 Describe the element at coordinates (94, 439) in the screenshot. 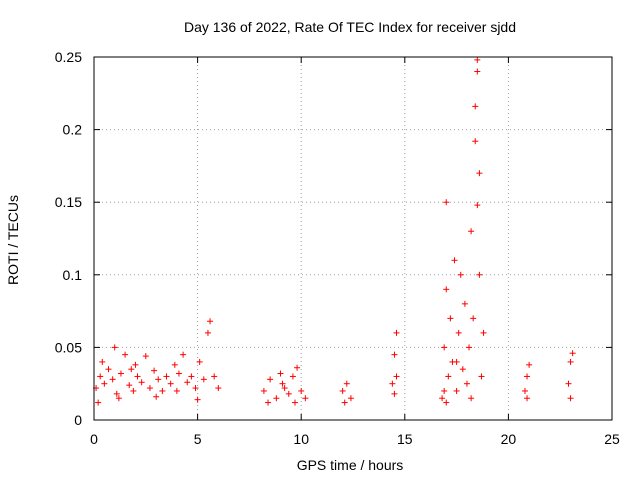

I see `x-tick-label: 0` at that location.